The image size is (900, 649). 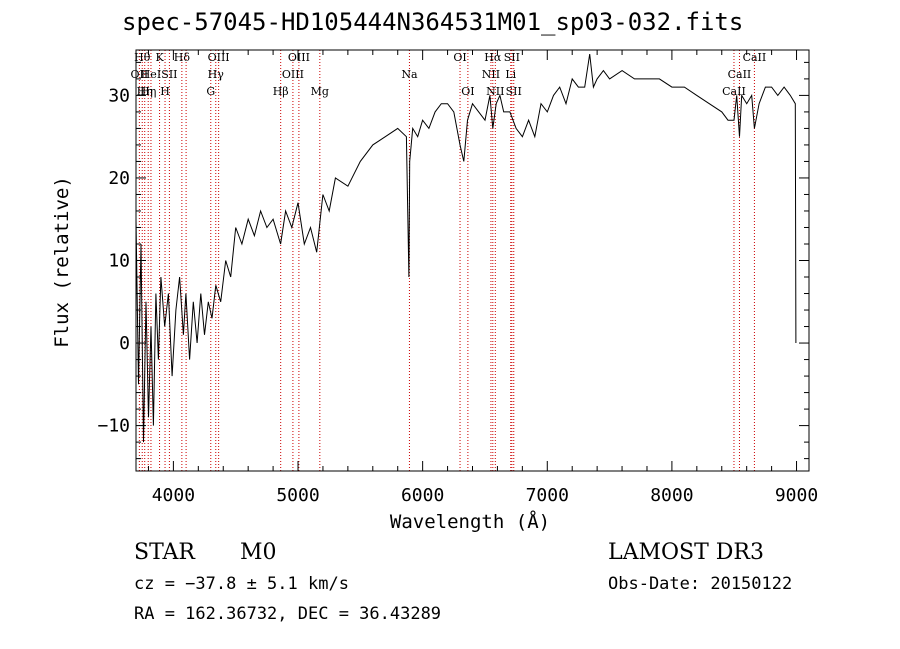 What do you see at coordinates (119, 178) in the screenshot?
I see `y-tick-label: 20` at bounding box center [119, 178].